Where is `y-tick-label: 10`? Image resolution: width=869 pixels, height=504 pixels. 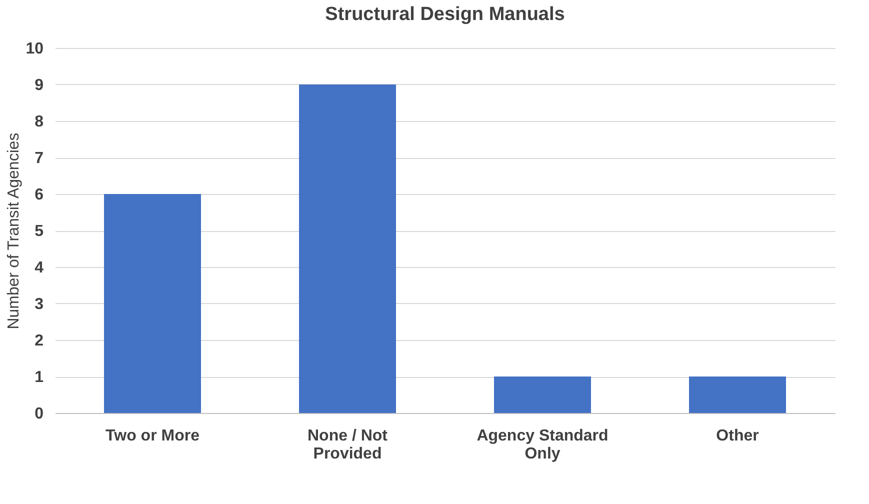 y-tick-label: 10 is located at coordinates (35, 49).